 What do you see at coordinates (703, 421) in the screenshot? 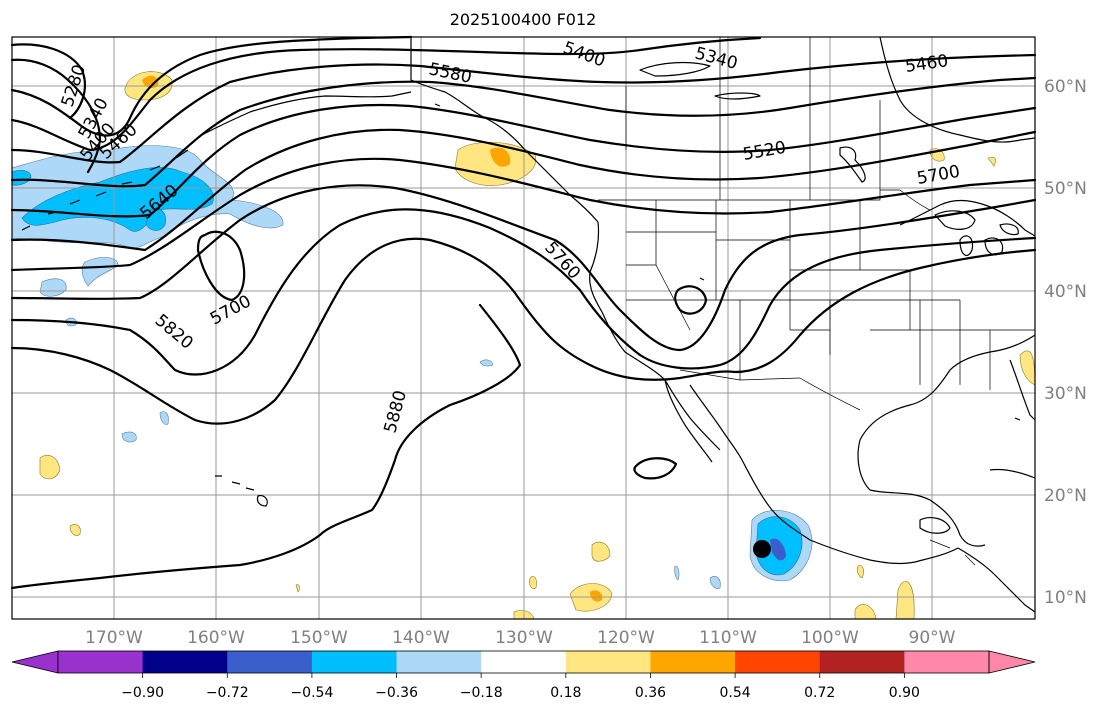
I see `coast-baja` at bounding box center [703, 421].